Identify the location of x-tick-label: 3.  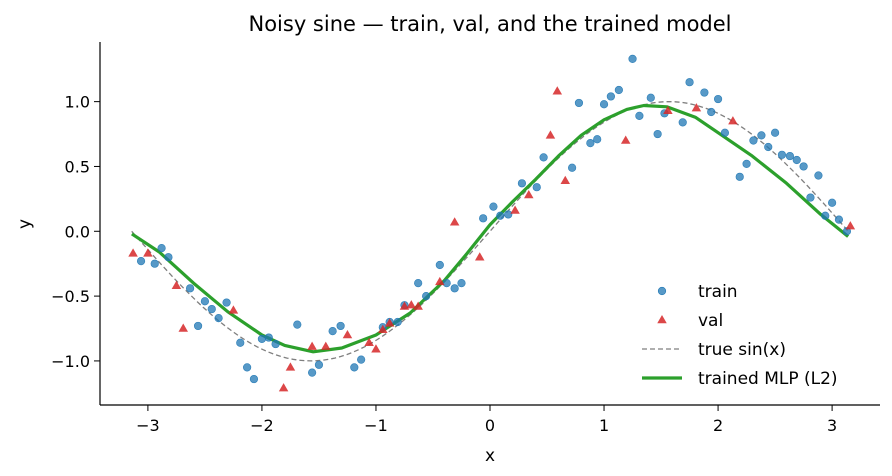
(832, 425).